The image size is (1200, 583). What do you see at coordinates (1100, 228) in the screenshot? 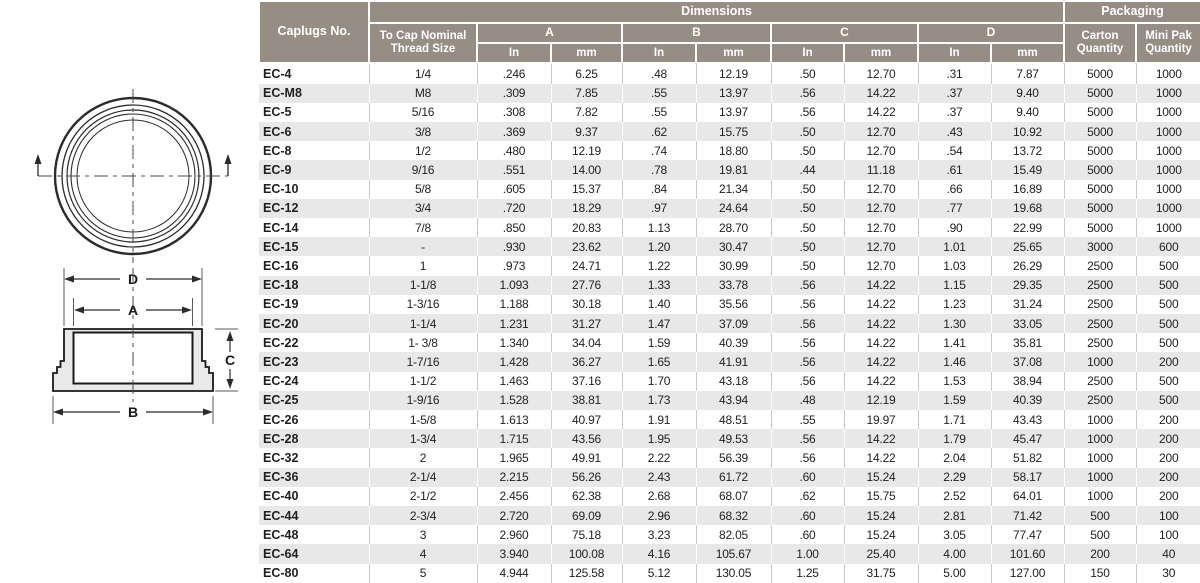
I see `cell-carton: 5000` at bounding box center [1100, 228].